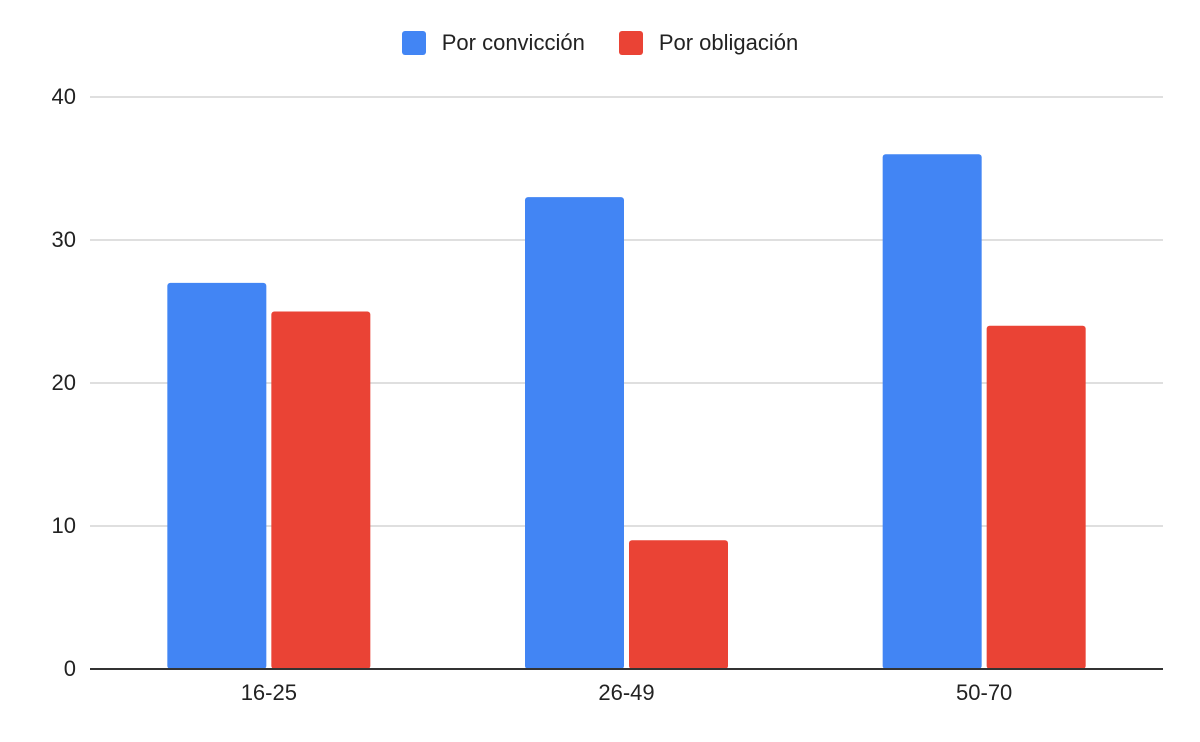 Image resolution: width=1200 pixels, height=742 pixels. Describe the element at coordinates (630, 43) in the screenshot. I see `legend-swatch-obligacion` at that location.